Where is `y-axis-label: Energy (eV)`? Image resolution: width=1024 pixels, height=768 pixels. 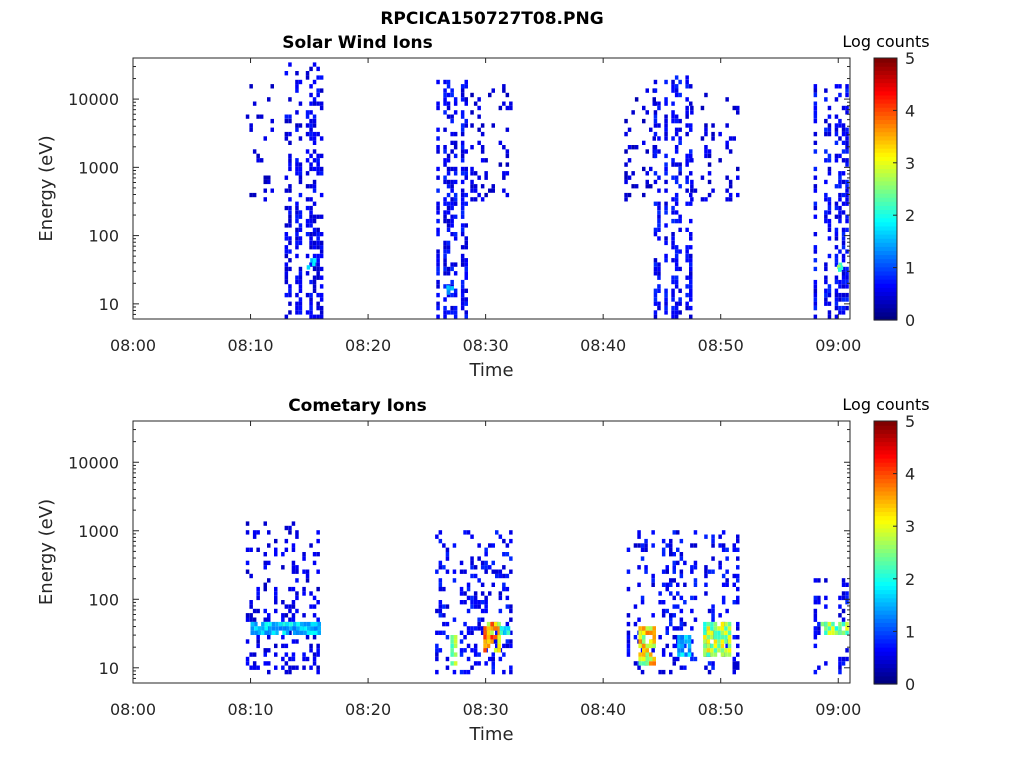 y-axis-label: Energy (eV) is located at coordinates (46, 188).